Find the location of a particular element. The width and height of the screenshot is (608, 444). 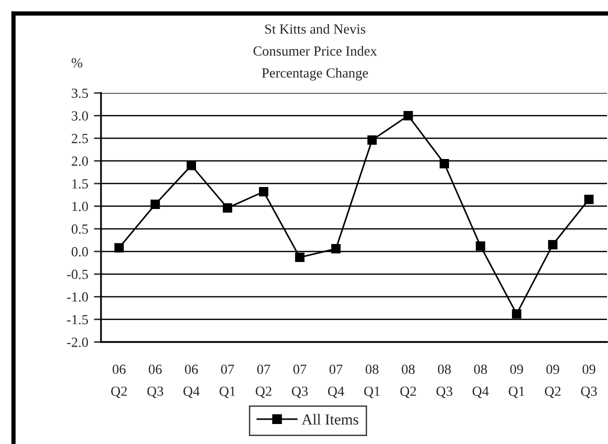

y-tick-label: -1.5 is located at coordinates (77, 319).